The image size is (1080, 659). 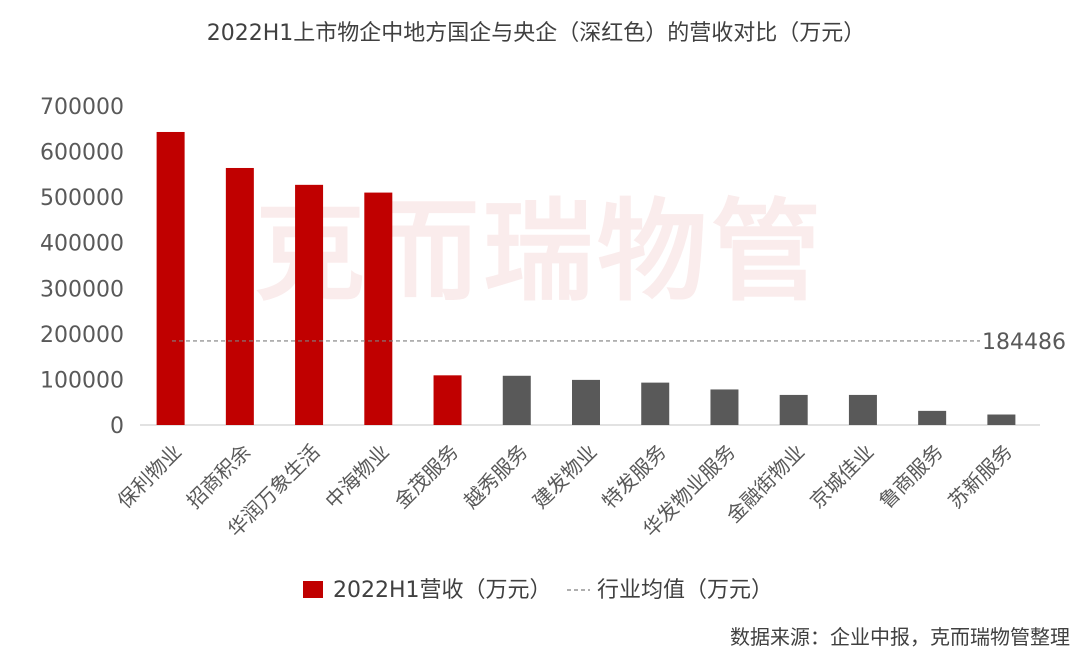 What do you see at coordinates (82, 335) in the screenshot?
I see `y-tick-label: 200000` at bounding box center [82, 335].